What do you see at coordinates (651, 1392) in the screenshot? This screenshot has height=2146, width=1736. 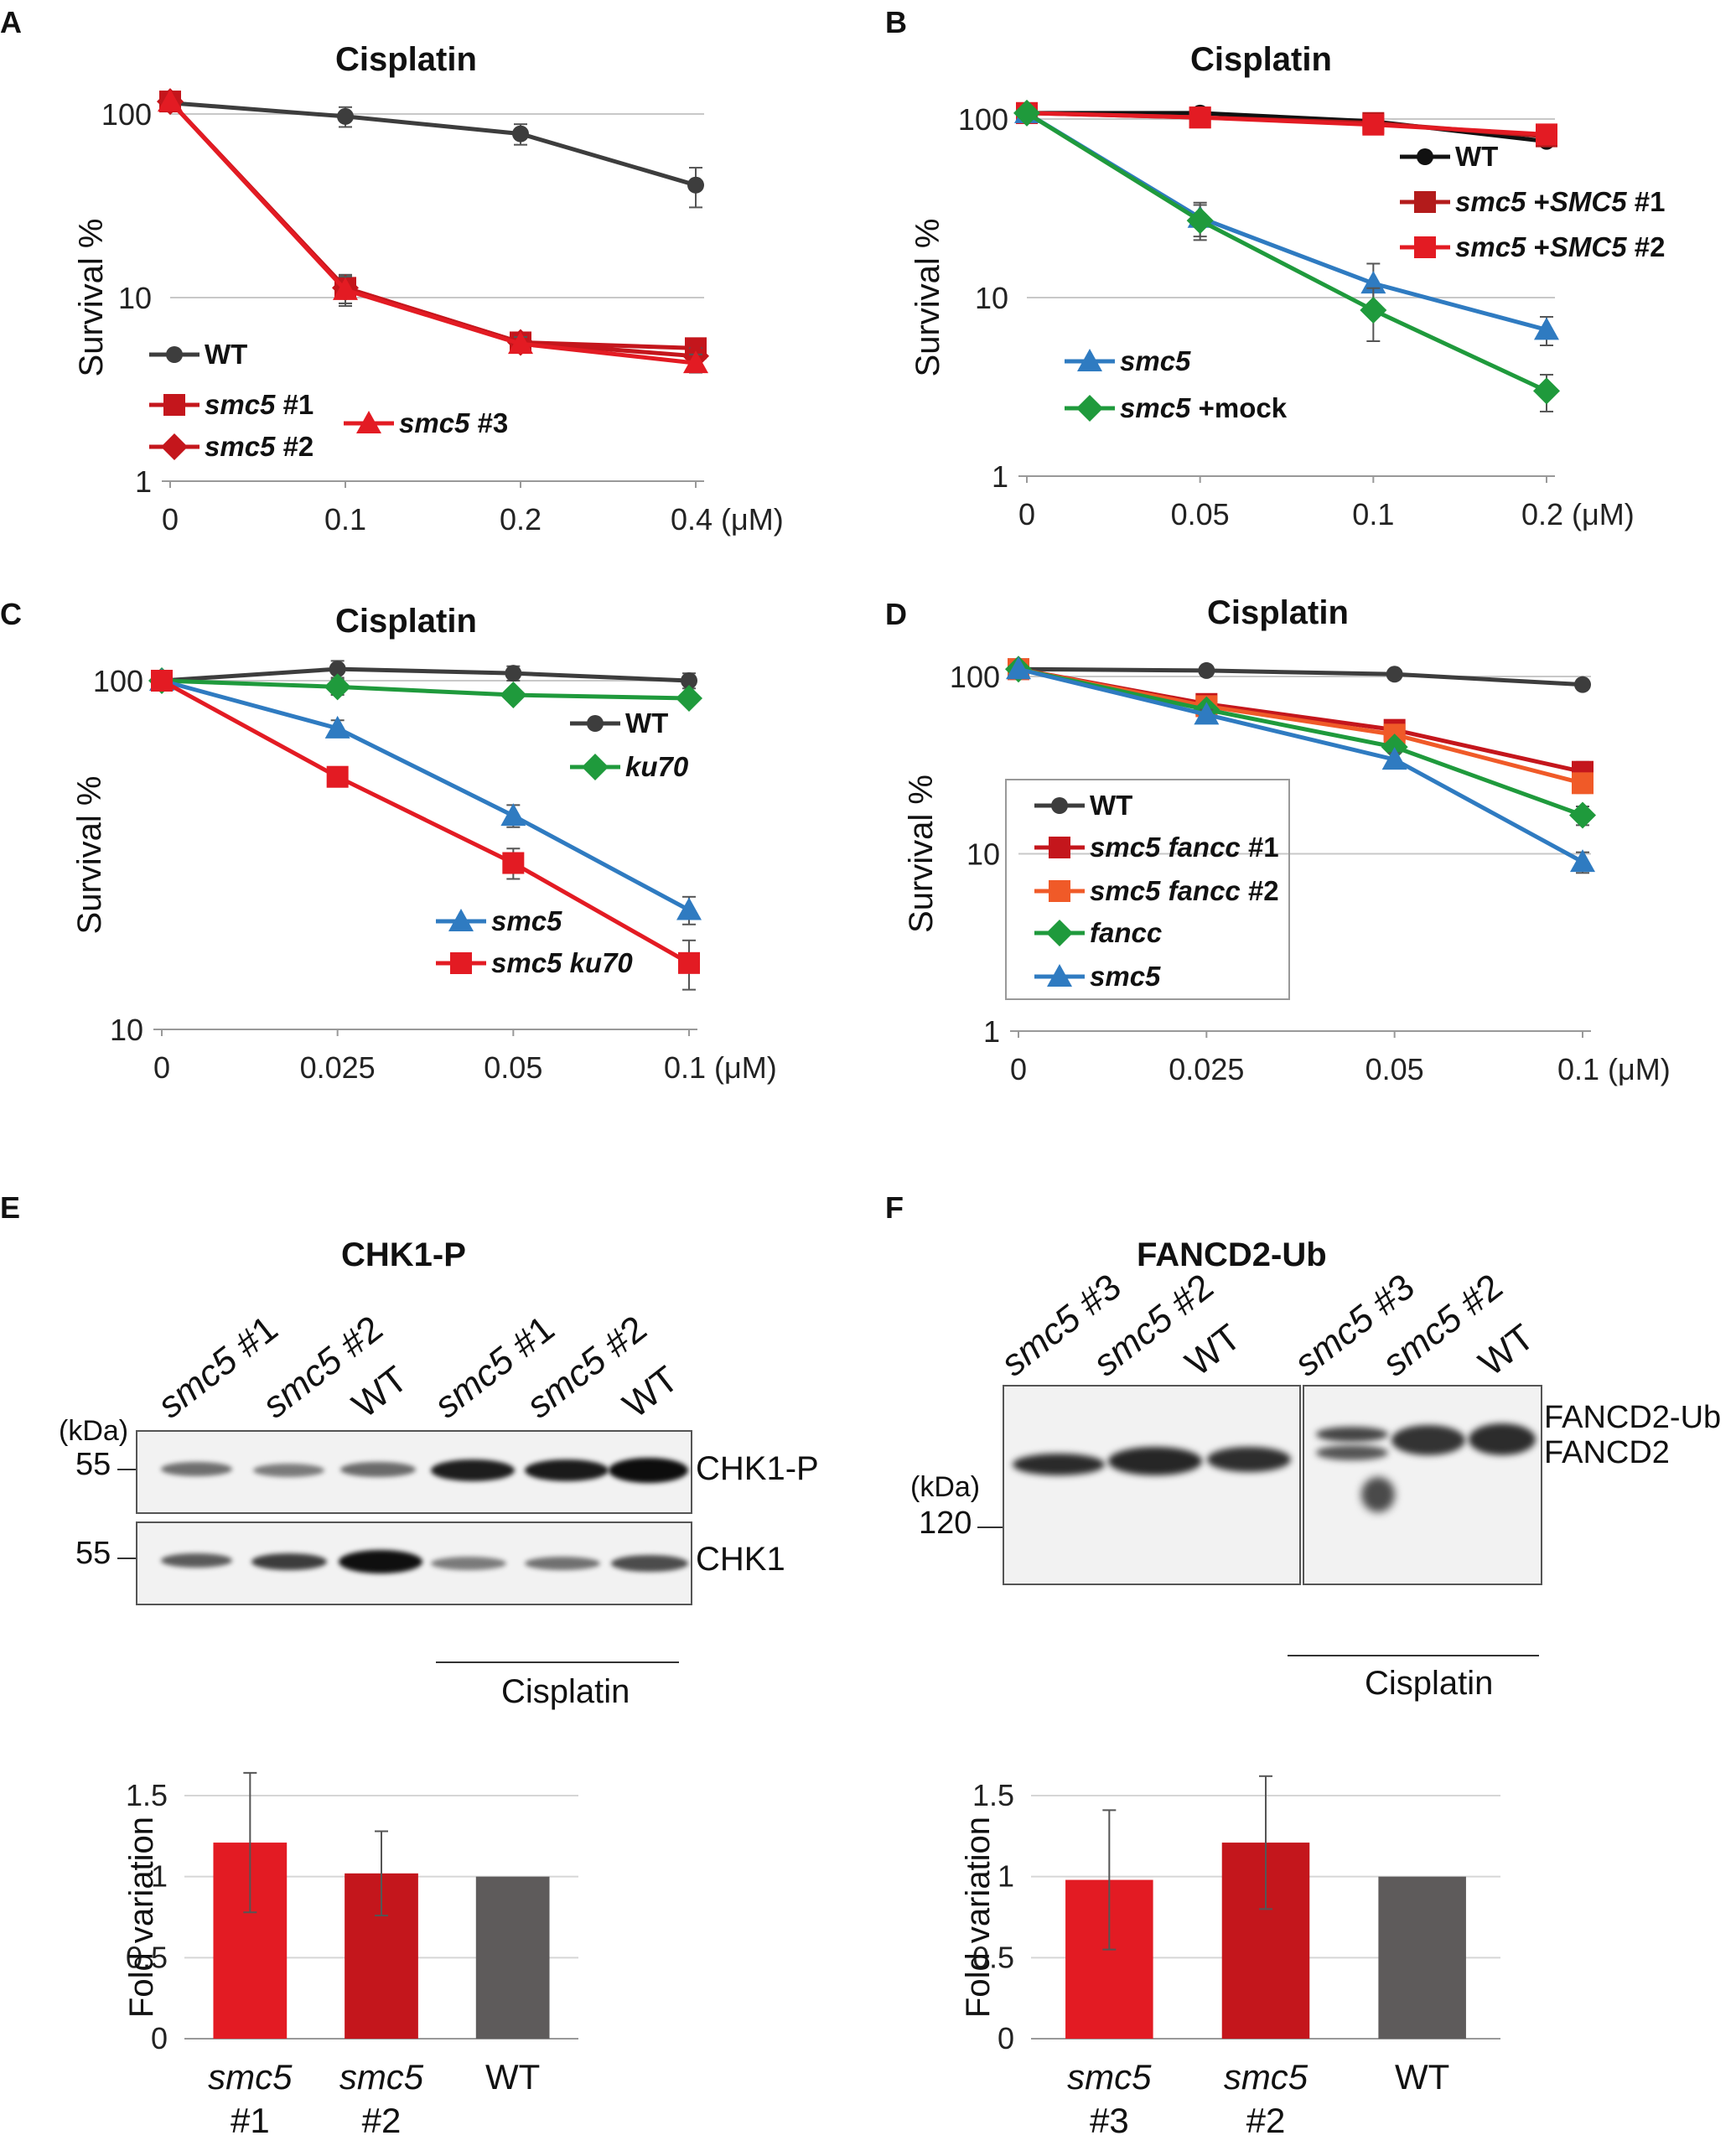 I see `blot-e-lane-6: WT` at bounding box center [651, 1392].